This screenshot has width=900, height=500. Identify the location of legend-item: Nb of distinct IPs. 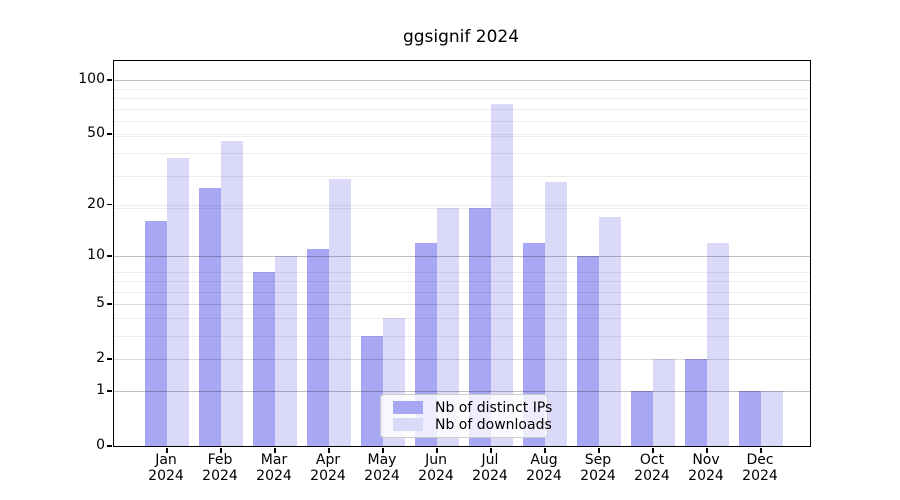
(470, 408).